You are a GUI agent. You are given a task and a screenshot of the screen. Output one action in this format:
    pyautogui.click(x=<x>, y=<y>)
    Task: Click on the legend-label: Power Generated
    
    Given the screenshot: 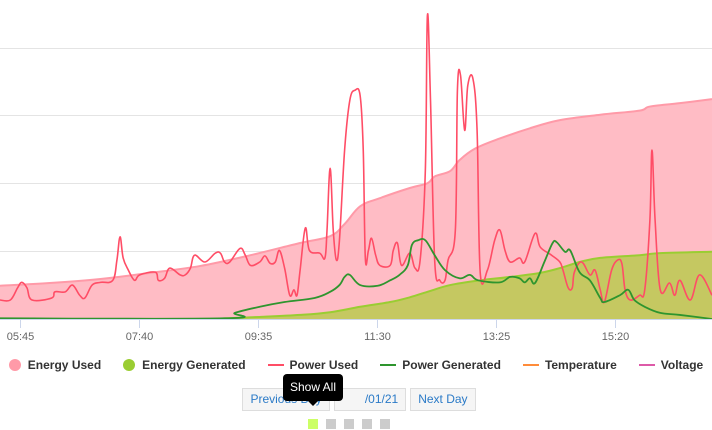 What is the action you would take?
    pyautogui.click(x=451, y=365)
    